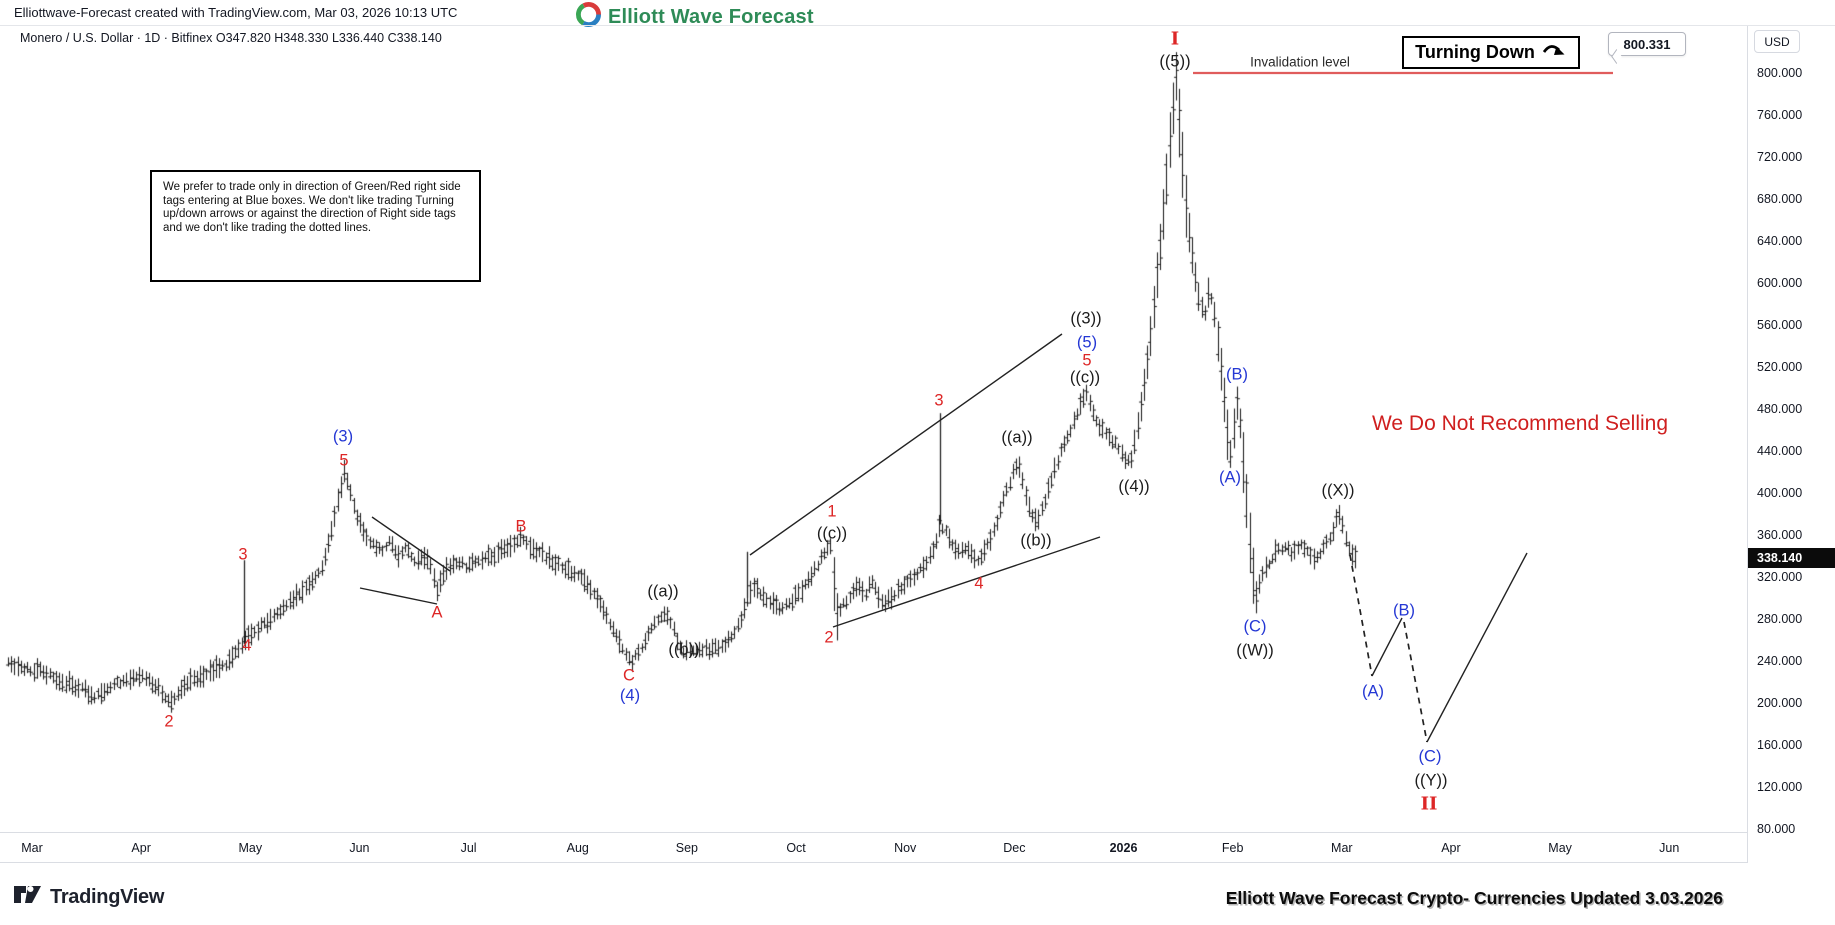 The width and height of the screenshot is (1835, 925). What do you see at coordinates (1780, 325) in the screenshot?
I see `price-tick: 560.000` at bounding box center [1780, 325].